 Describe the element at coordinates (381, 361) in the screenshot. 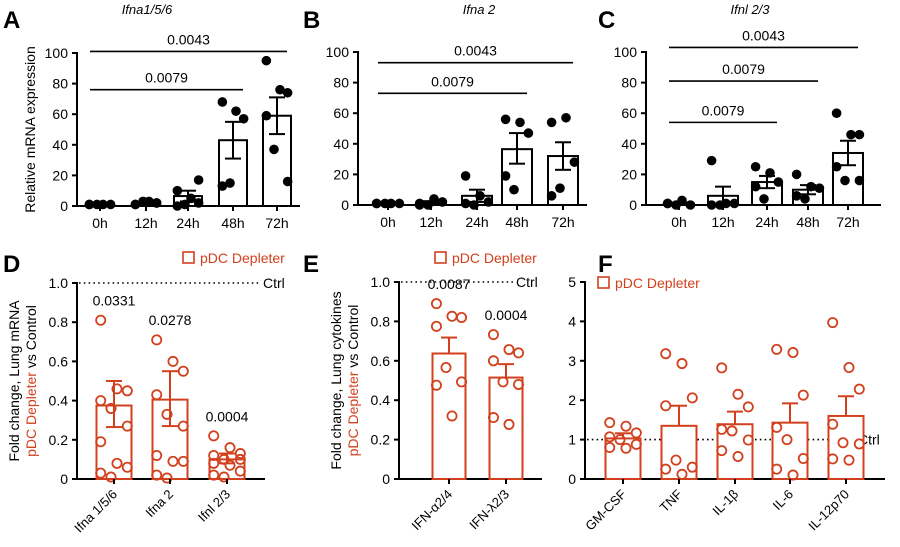

I see `y-tick-label: 0.6` at that location.